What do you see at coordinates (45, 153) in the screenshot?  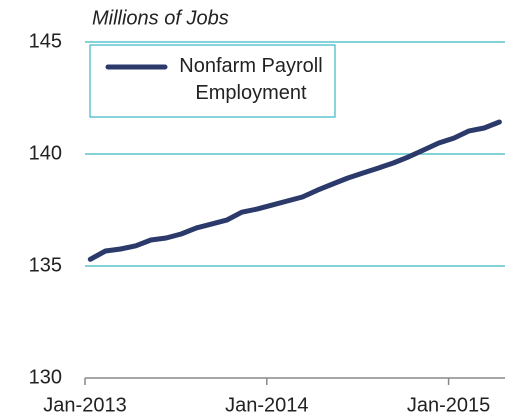 I see `y-tick-label: 140` at bounding box center [45, 153].